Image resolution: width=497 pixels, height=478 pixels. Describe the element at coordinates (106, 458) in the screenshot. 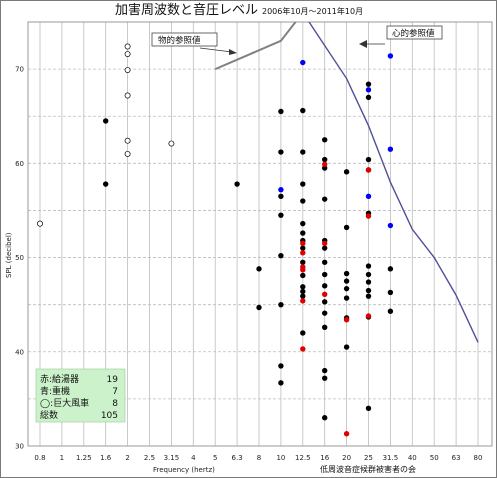

I see `x-tick-1.6: 1.6` at that location.